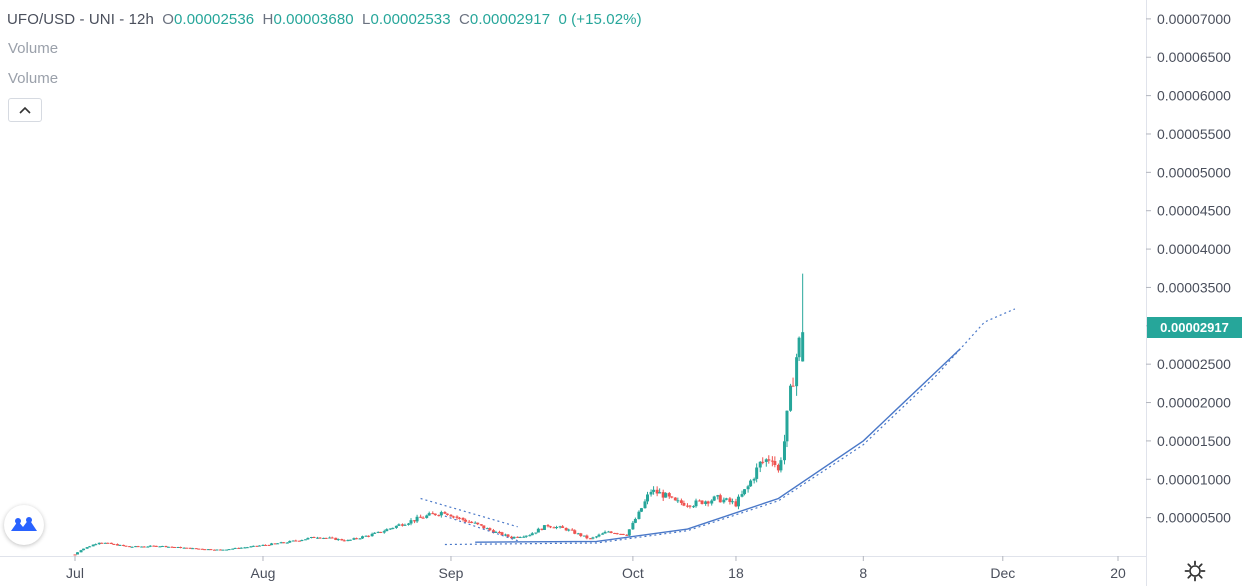 Image resolution: width=1242 pixels, height=586 pixels. Describe the element at coordinates (718, 445) in the screenshot. I see `trendline-curve-solid` at that location.